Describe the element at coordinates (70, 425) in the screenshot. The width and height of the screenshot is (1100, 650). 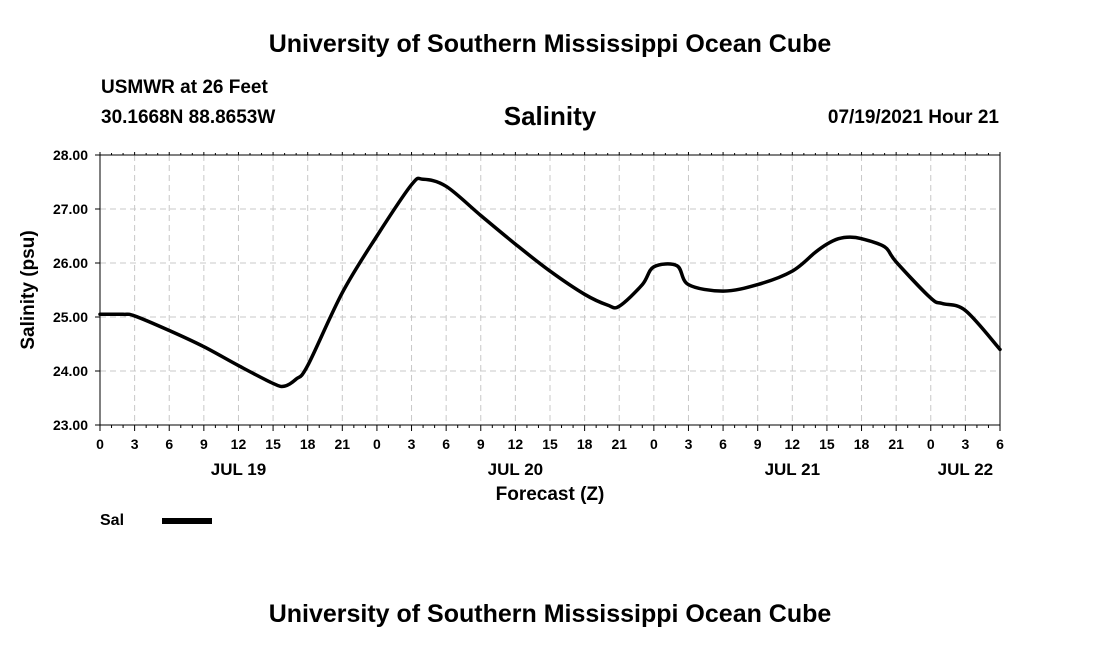
I see `y-tick-label: 23.00` at that location.